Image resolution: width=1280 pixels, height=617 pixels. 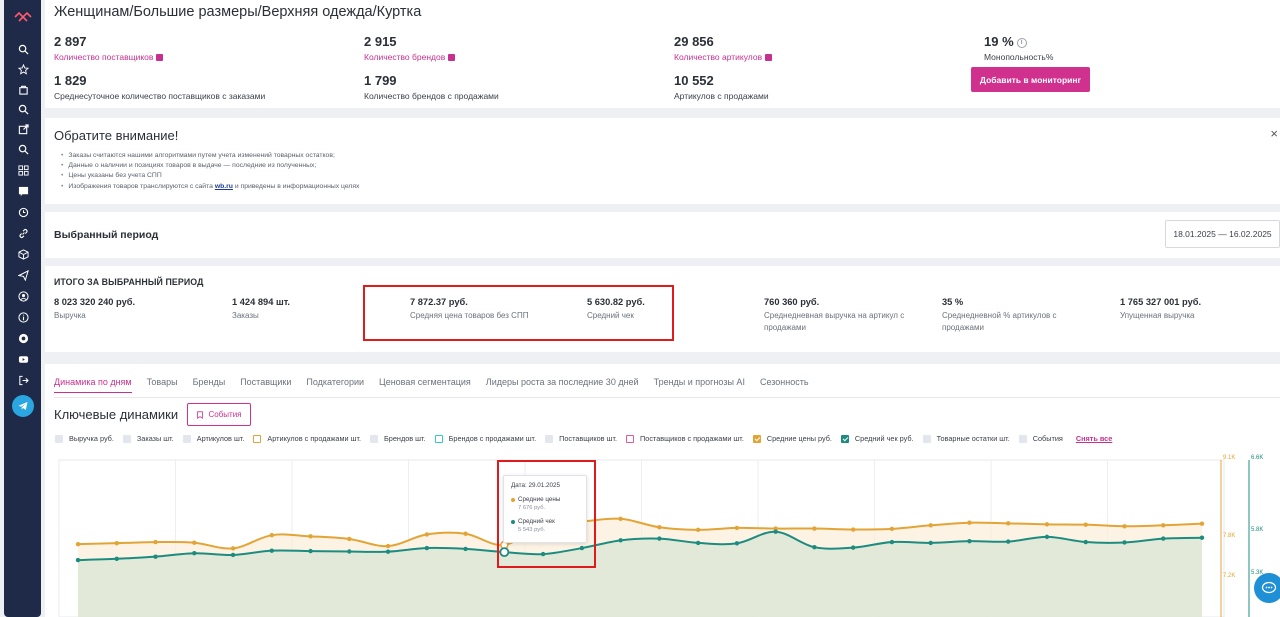 I want to click on legend-suppliers: Поставщиков шт., so click(x=581, y=438).